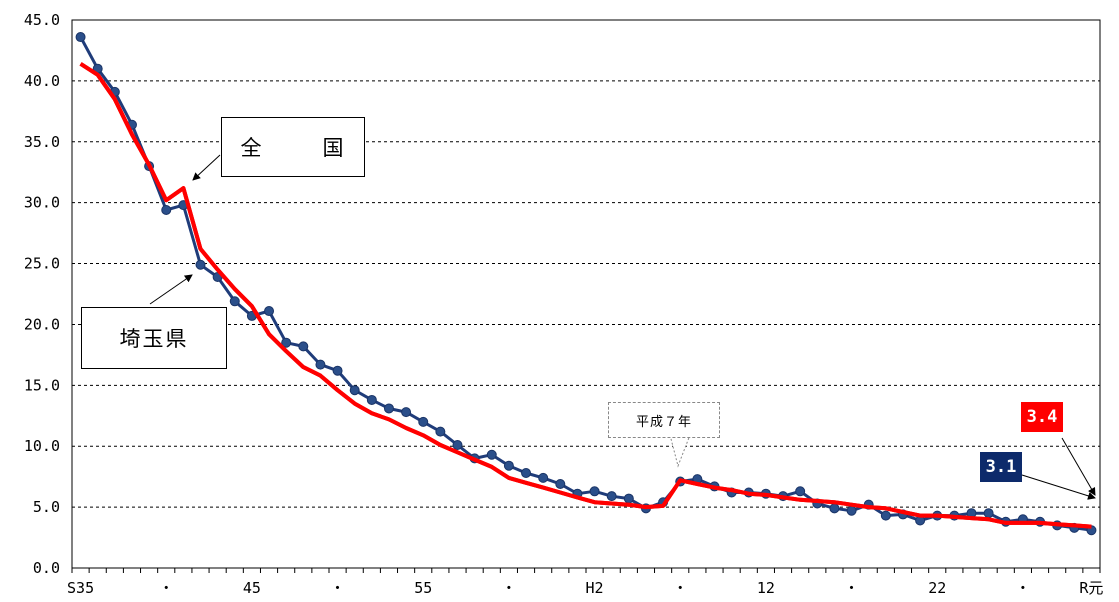 Image resolution: width=1119 pixels, height=602 pixels. I want to click on y-tick-labels: 0.0 5.0 10.0 15.0 20.0 25.0 30.0 35.0 40.0 45.0, so click(42, 294).